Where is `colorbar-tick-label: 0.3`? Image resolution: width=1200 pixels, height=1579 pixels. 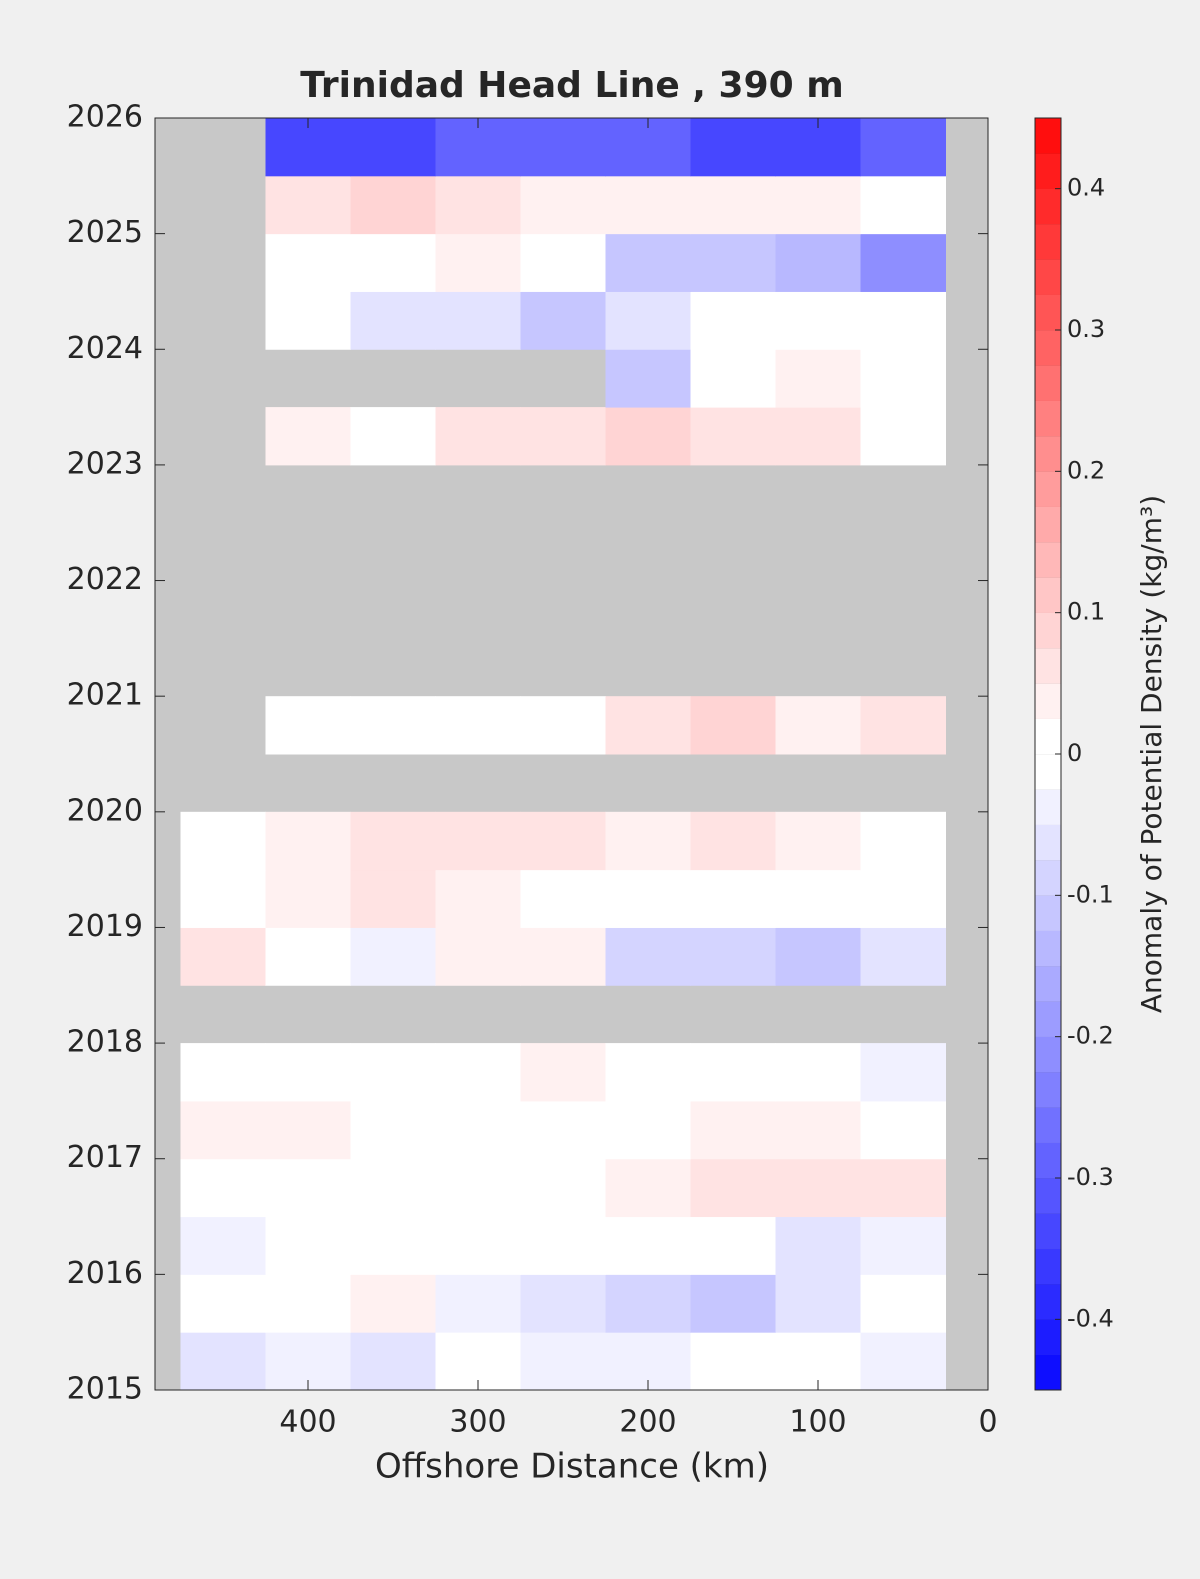
colorbar-tick-label: 0.3 is located at coordinates (1086, 329).